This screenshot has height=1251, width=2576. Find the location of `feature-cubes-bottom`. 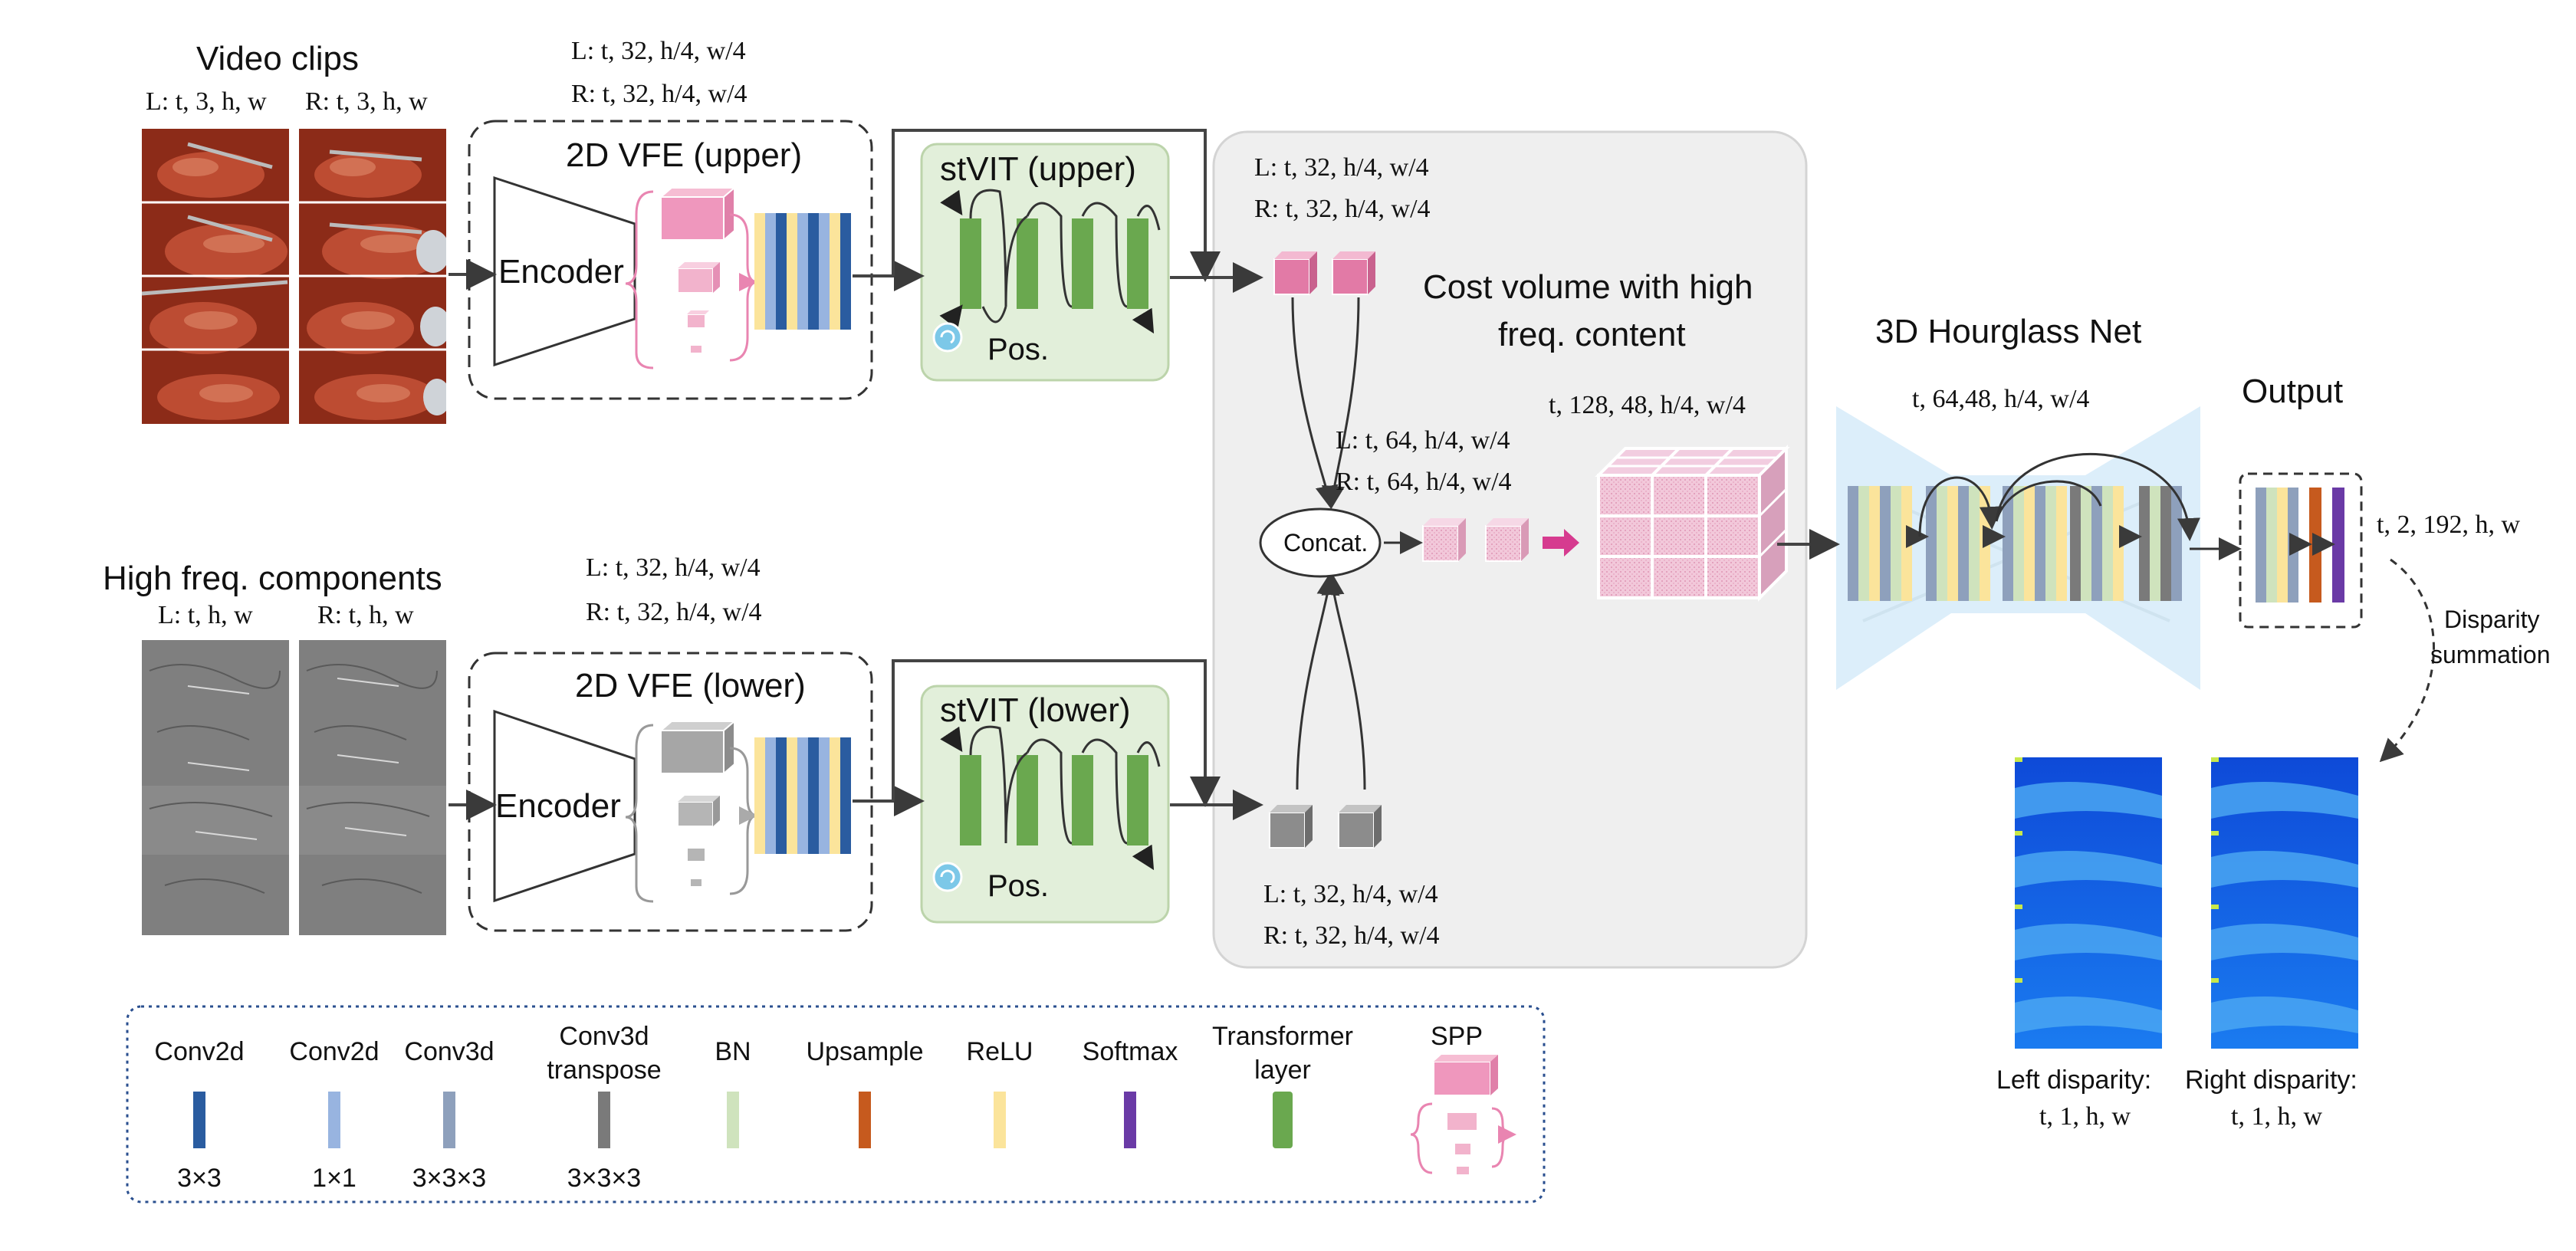

feature-cubes-bottom is located at coordinates (1326, 827).